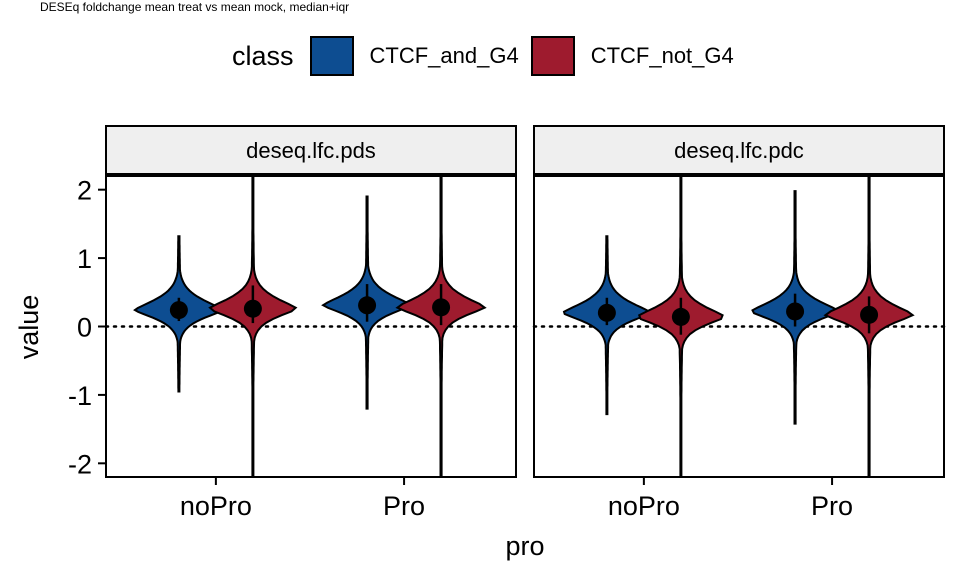 This screenshot has width=960, height=576. What do you see at coordinates (253, 326) in the screenshot?
I see `violin-deseq-lfc-pds-nopro-ctcf-not-g4` at bounding box center [253, 326].